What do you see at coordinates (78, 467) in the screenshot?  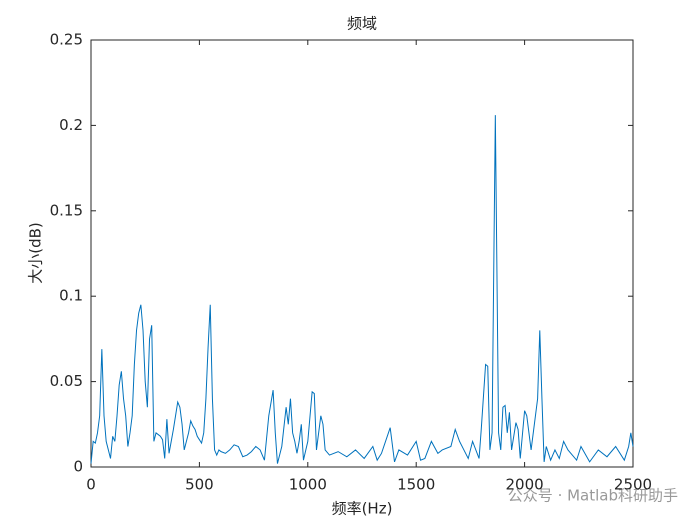 I see `y-tick-label: 0` at bounding box center [78, 467].